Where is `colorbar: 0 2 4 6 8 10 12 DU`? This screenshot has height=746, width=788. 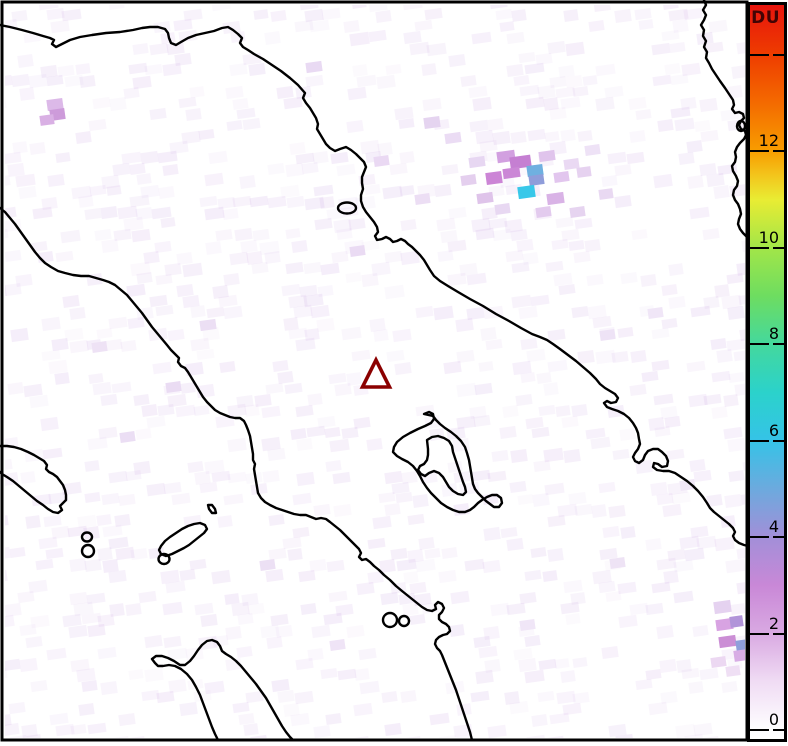
colorbar: 0 2 4 6 8 10 12 DU is located at coordinates (767, 372).